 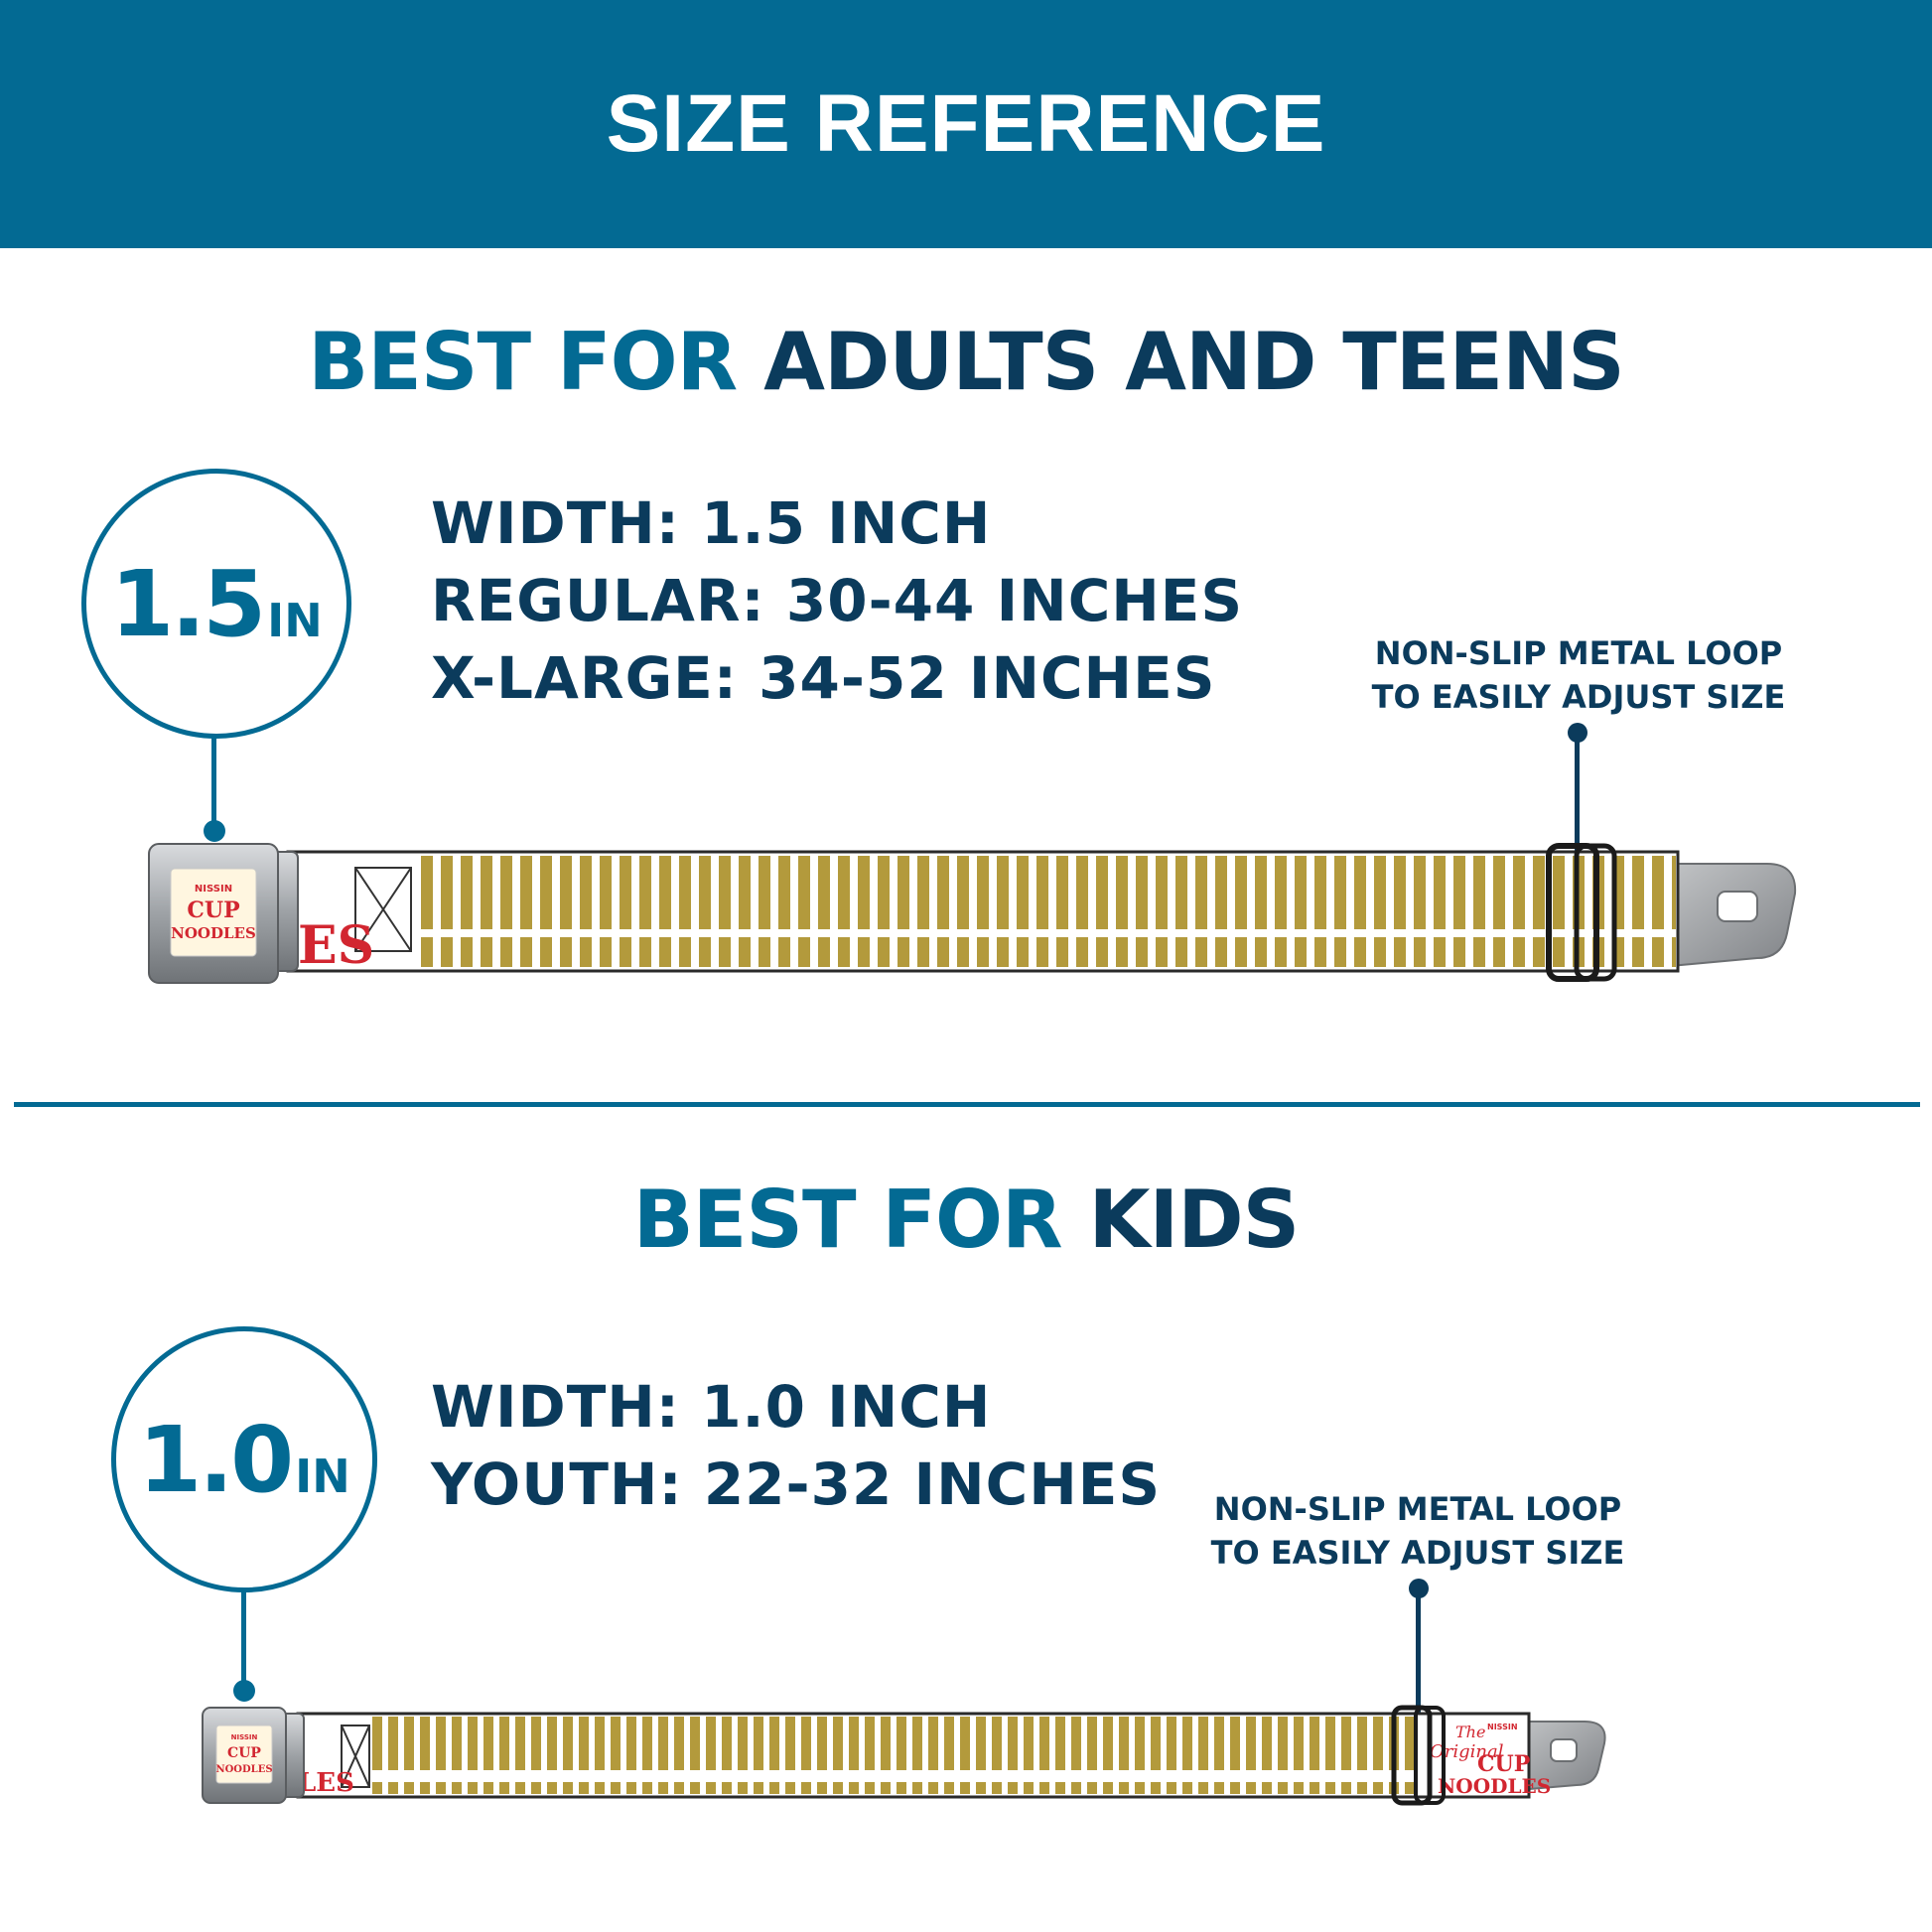 What do you see at coordinates (326, 1783) in the screenshot?
I see `kids-strap-print: LES` at bounding box center [326, 1783].